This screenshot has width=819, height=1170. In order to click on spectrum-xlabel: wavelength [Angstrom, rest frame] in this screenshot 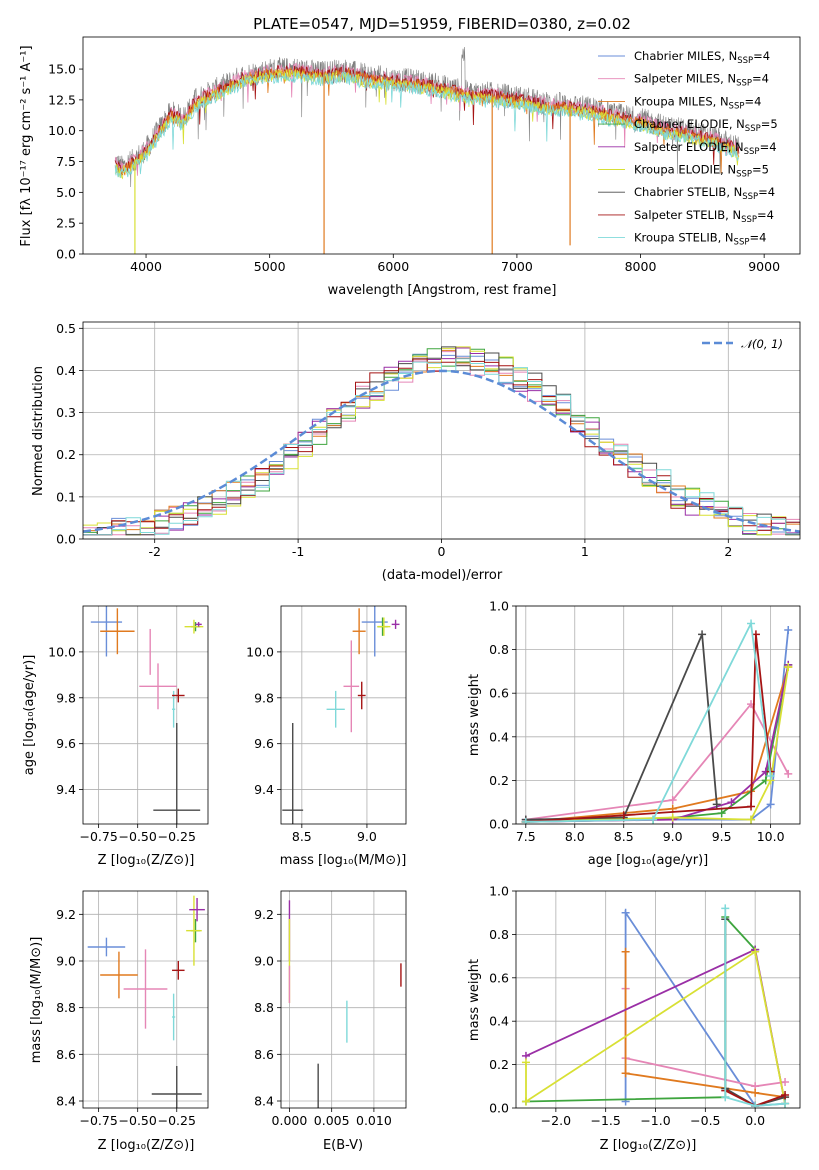, I will do `click(442, 290)`.